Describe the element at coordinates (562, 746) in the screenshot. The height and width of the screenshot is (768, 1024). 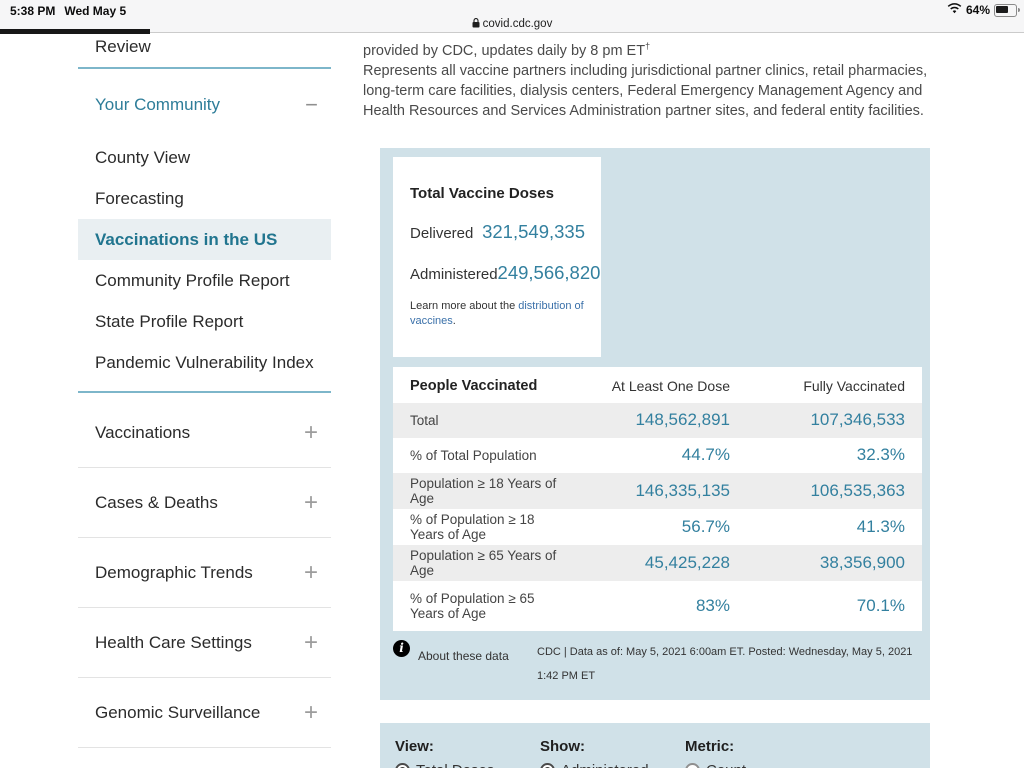
I see `show-label: Show:` at that location.